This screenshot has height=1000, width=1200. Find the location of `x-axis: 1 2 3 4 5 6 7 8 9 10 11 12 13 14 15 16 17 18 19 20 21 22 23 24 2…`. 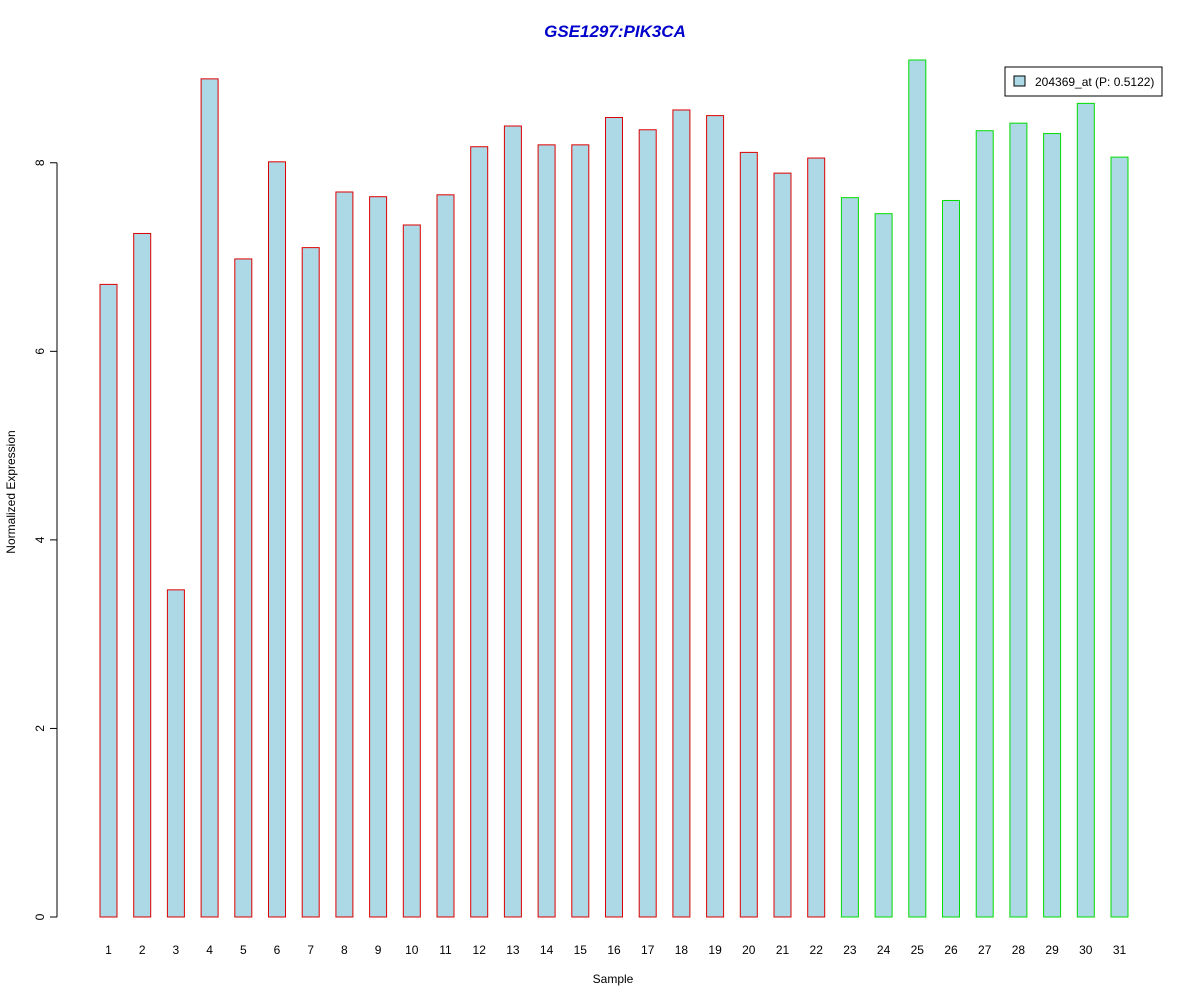

x-axis: 1 2 3 4 5 6 7 8 9 10 11 12 13 14 15 16 17 18 19 20 21 22 23 24 2… is located at coordinates (615, 950).